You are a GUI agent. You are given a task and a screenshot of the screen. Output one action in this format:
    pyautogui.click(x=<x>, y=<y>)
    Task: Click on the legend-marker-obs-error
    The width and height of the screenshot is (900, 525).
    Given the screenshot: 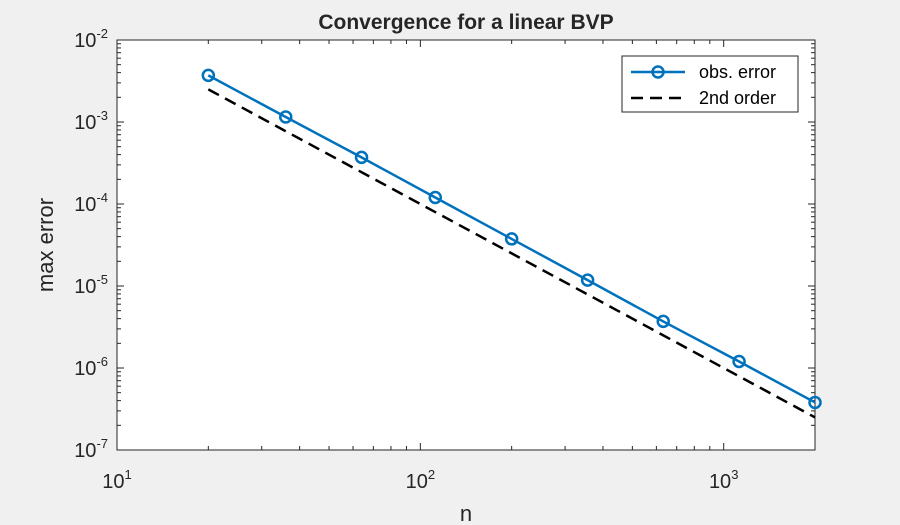 What is the action you would take?
    pyautogui.click(x=658, y=72)
    